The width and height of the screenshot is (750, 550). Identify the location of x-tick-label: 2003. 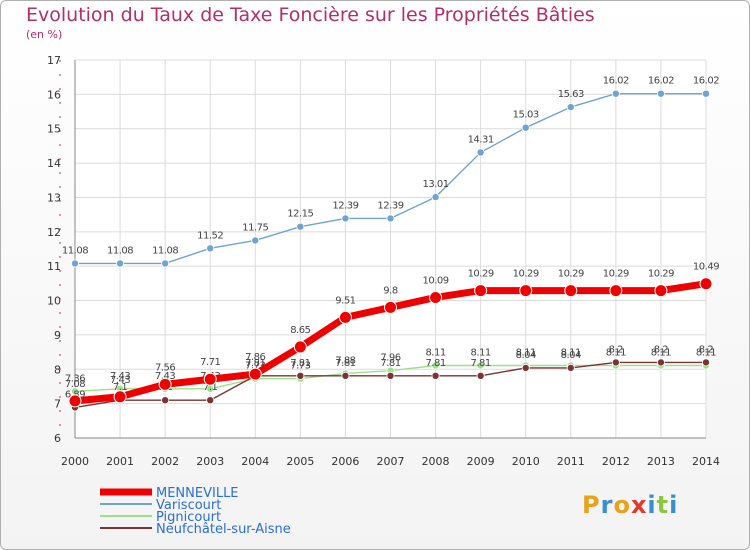
(210, 461).